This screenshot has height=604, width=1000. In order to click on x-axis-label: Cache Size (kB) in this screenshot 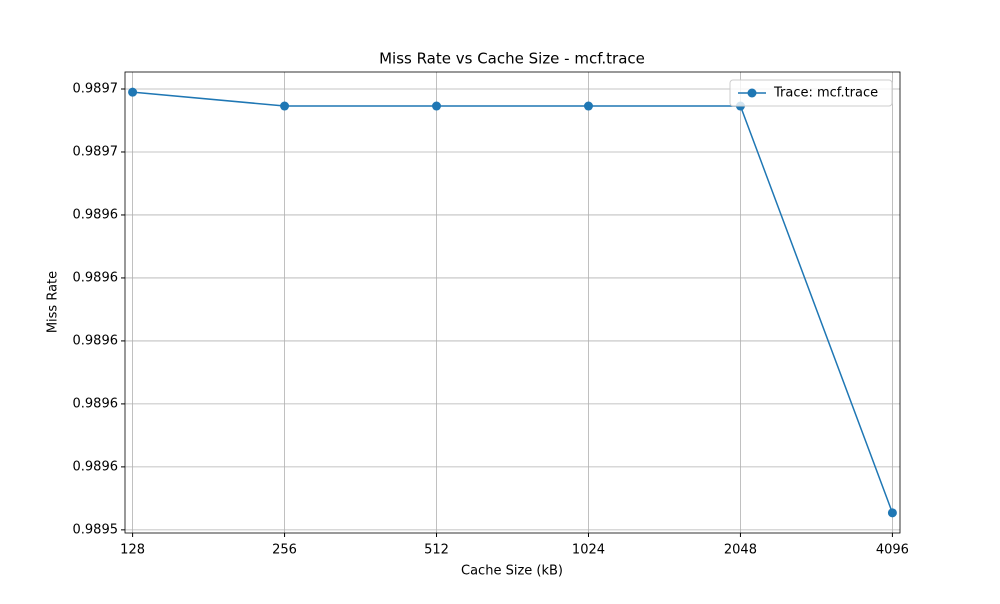, I will do `click(512, 571)`.